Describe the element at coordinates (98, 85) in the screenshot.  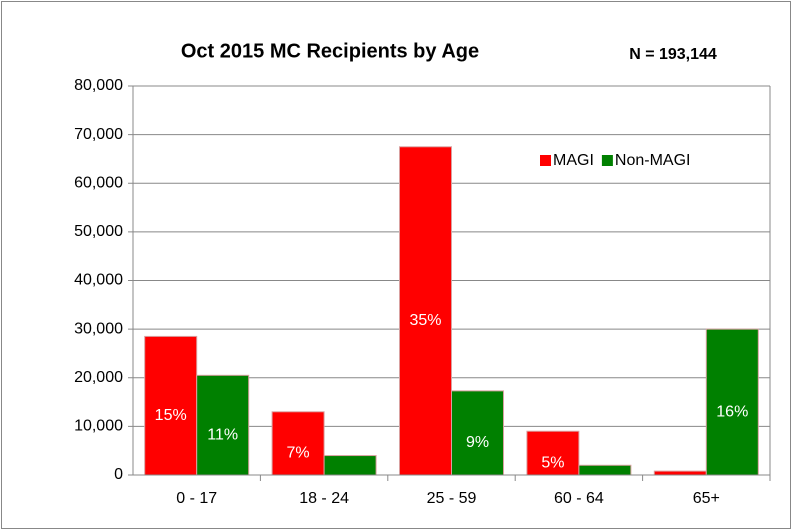
I see `y-tick-label: 80,000` at that location.